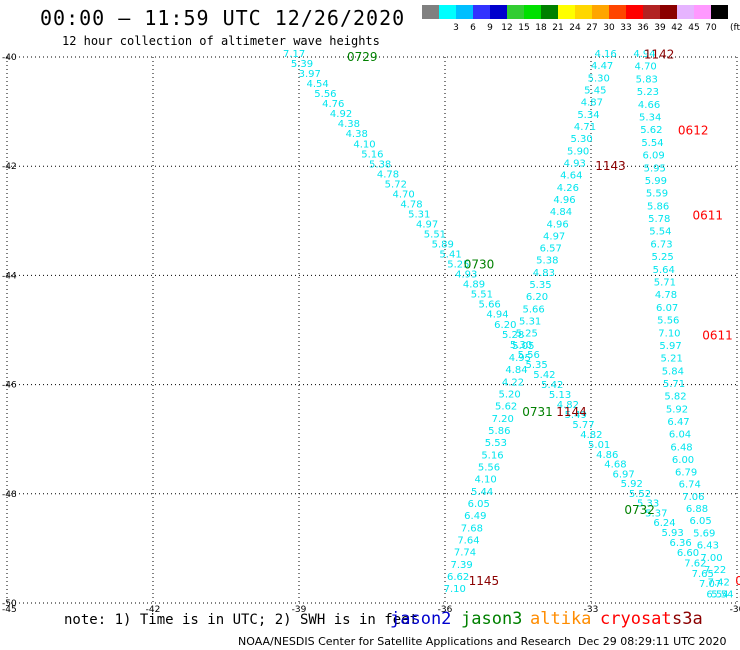 This screenshot has height=650, width=740. What do you see at coordinates (9, 386) in the screenshot?
I see `lat-tick-label: -46` at bounding box center [9, 386].